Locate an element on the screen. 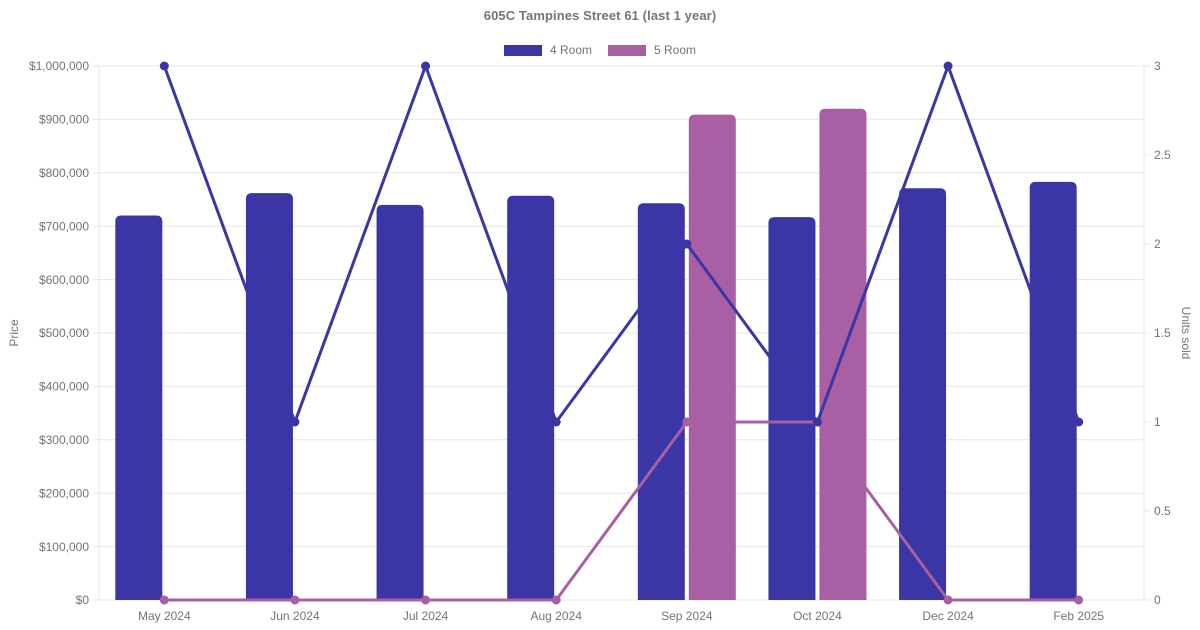 This screenshot has height=630, width=1200. legend-label-5-room: 5 Room is located at coordinates (675, 50).